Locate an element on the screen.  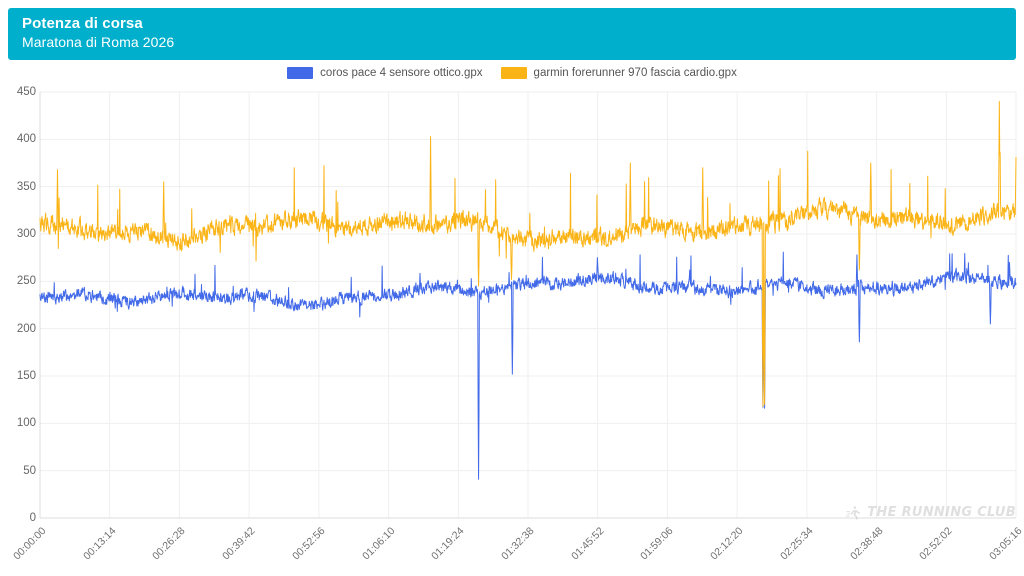
x-tick-label: 02:25:34 is located at coordinates (796, 544).